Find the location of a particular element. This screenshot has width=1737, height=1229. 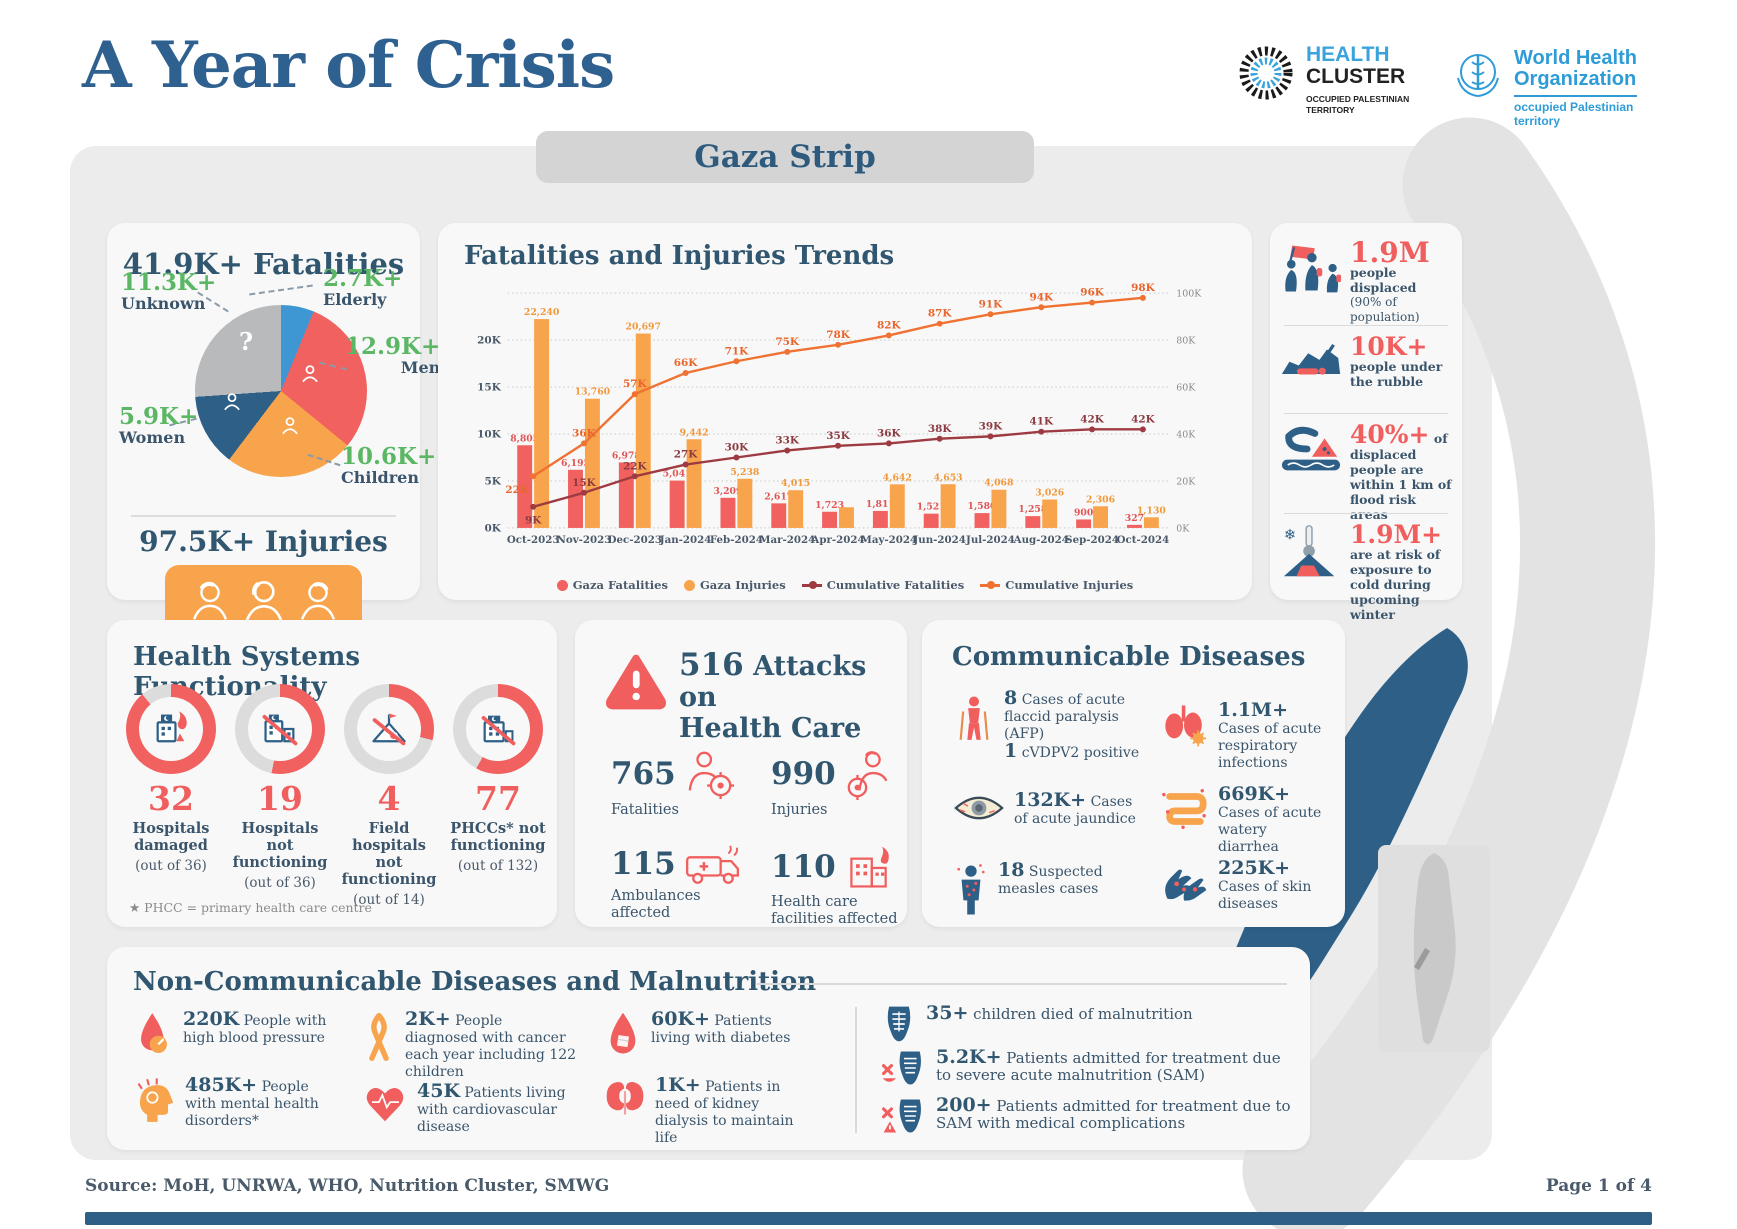

skin-diseases-icon is located at coordinates (1186, 885).